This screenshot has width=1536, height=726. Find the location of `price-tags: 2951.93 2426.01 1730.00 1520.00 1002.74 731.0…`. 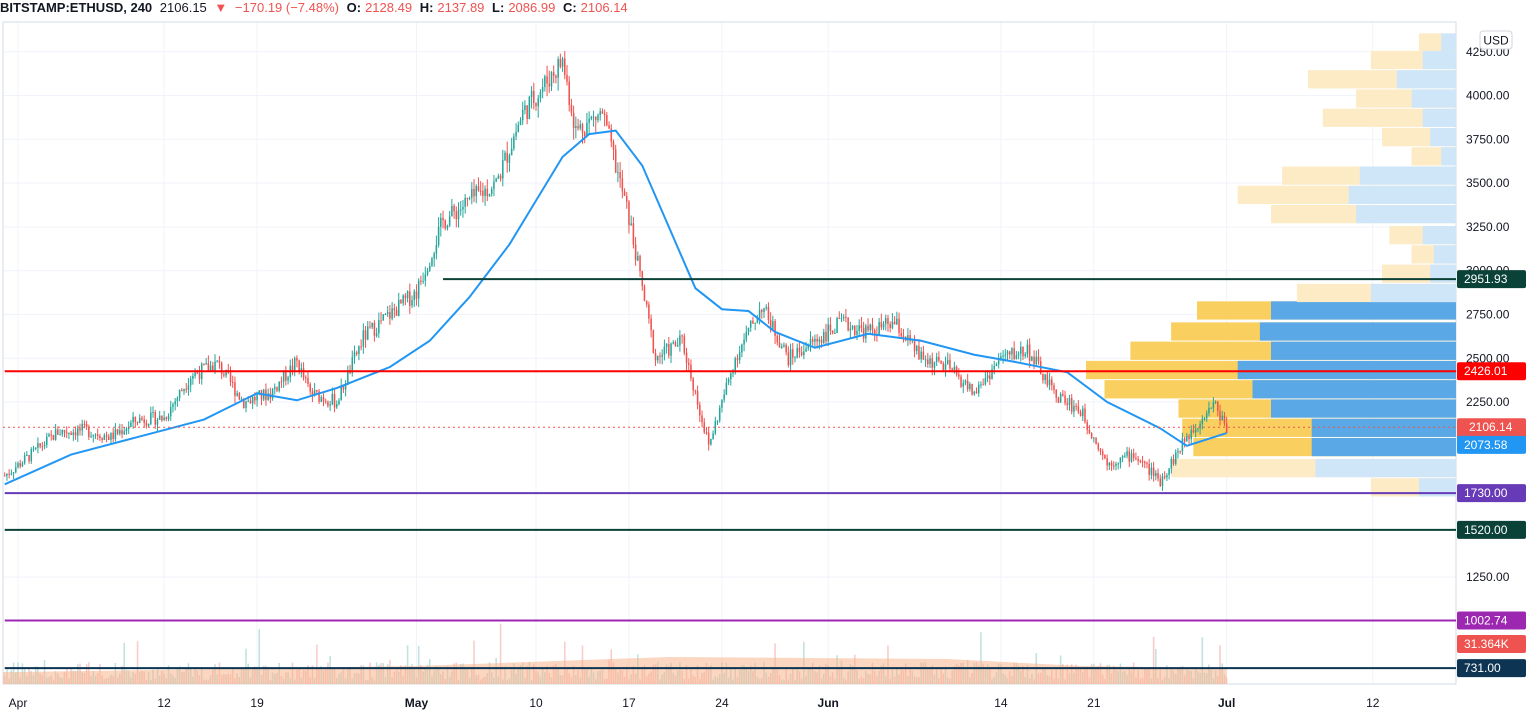

price-tags: 2951.93 2426.01 1730.00 1520.00 1002.74 731.0… is located at coordinates (1491, 474).